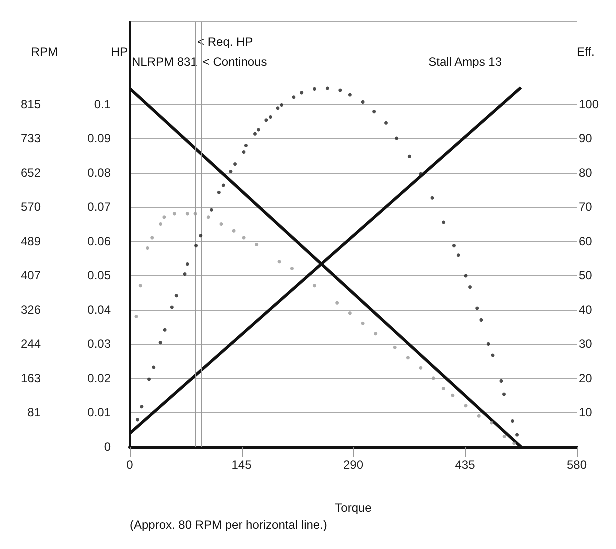 Image resolution: width=616 pixels, height=549 pixels. Describe the element at coordinates (31, 207) in the screenshot. I see `y3-tick-label: 570` at that location.